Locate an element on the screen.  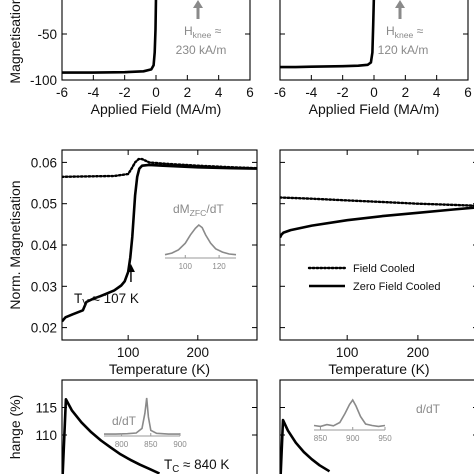
h-knee-value: 120 kA/m is located at coordinates (403, 50).